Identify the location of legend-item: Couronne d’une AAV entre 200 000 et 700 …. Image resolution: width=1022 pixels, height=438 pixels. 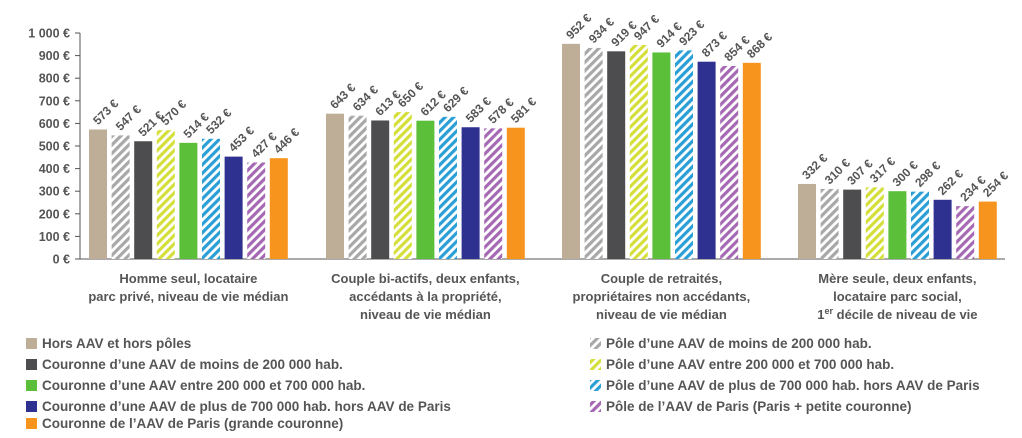
(195, 385).